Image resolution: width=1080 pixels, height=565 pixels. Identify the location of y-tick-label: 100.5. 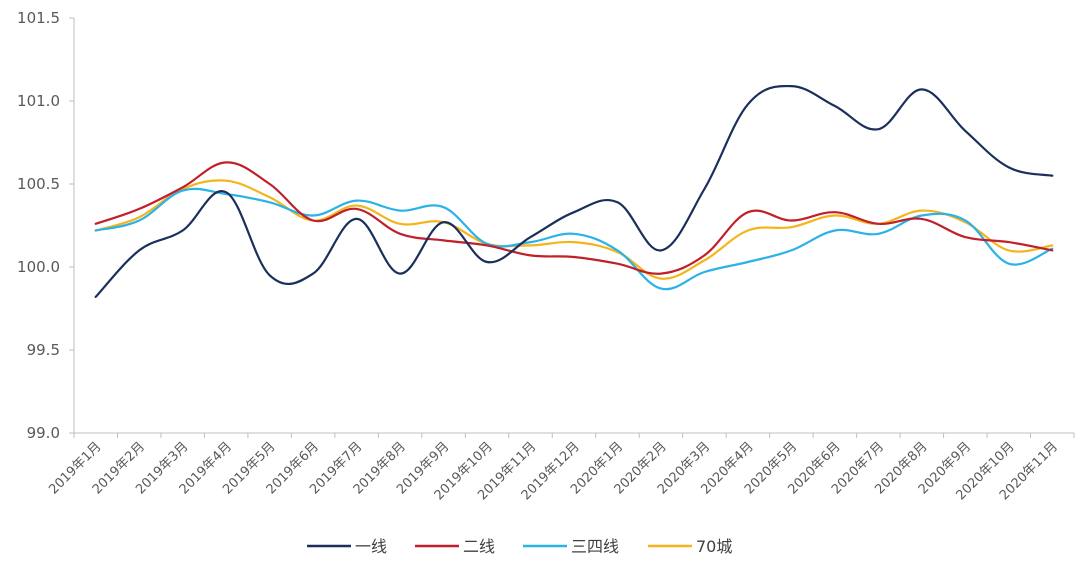
(38, 184).